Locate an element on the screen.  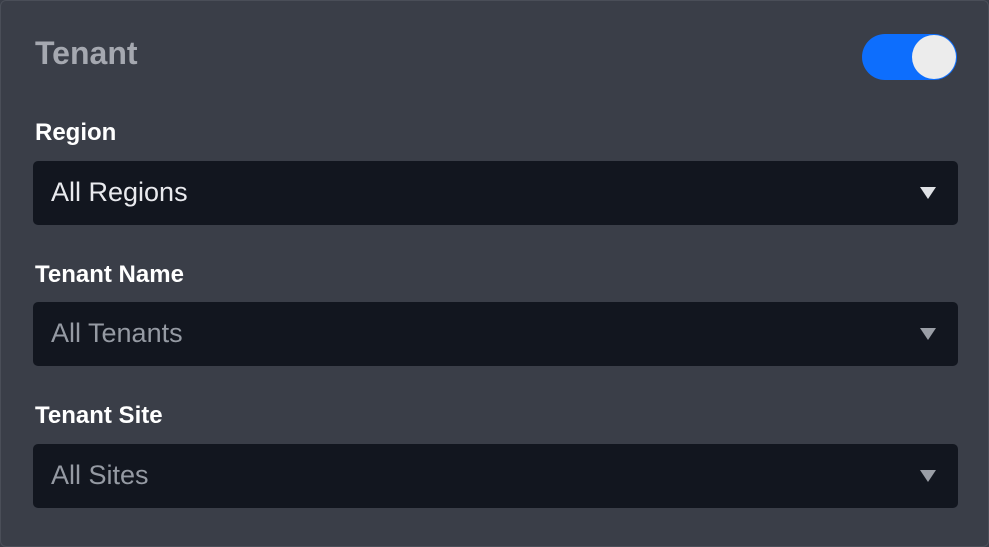
tenant-toggle is located at coordinates (909, 57).